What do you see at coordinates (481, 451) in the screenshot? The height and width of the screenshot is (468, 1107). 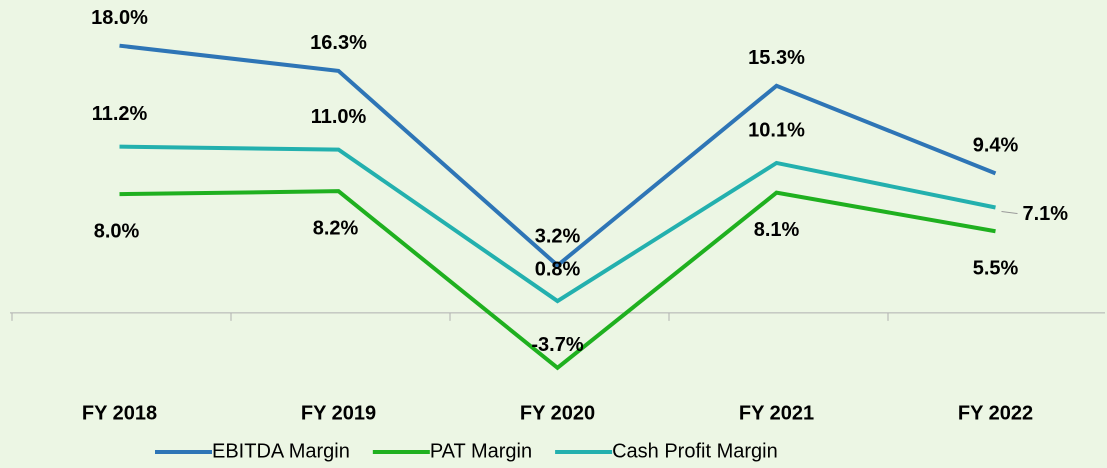 I see `legend-label: PAT Margin` at bounding box center [481, 451].